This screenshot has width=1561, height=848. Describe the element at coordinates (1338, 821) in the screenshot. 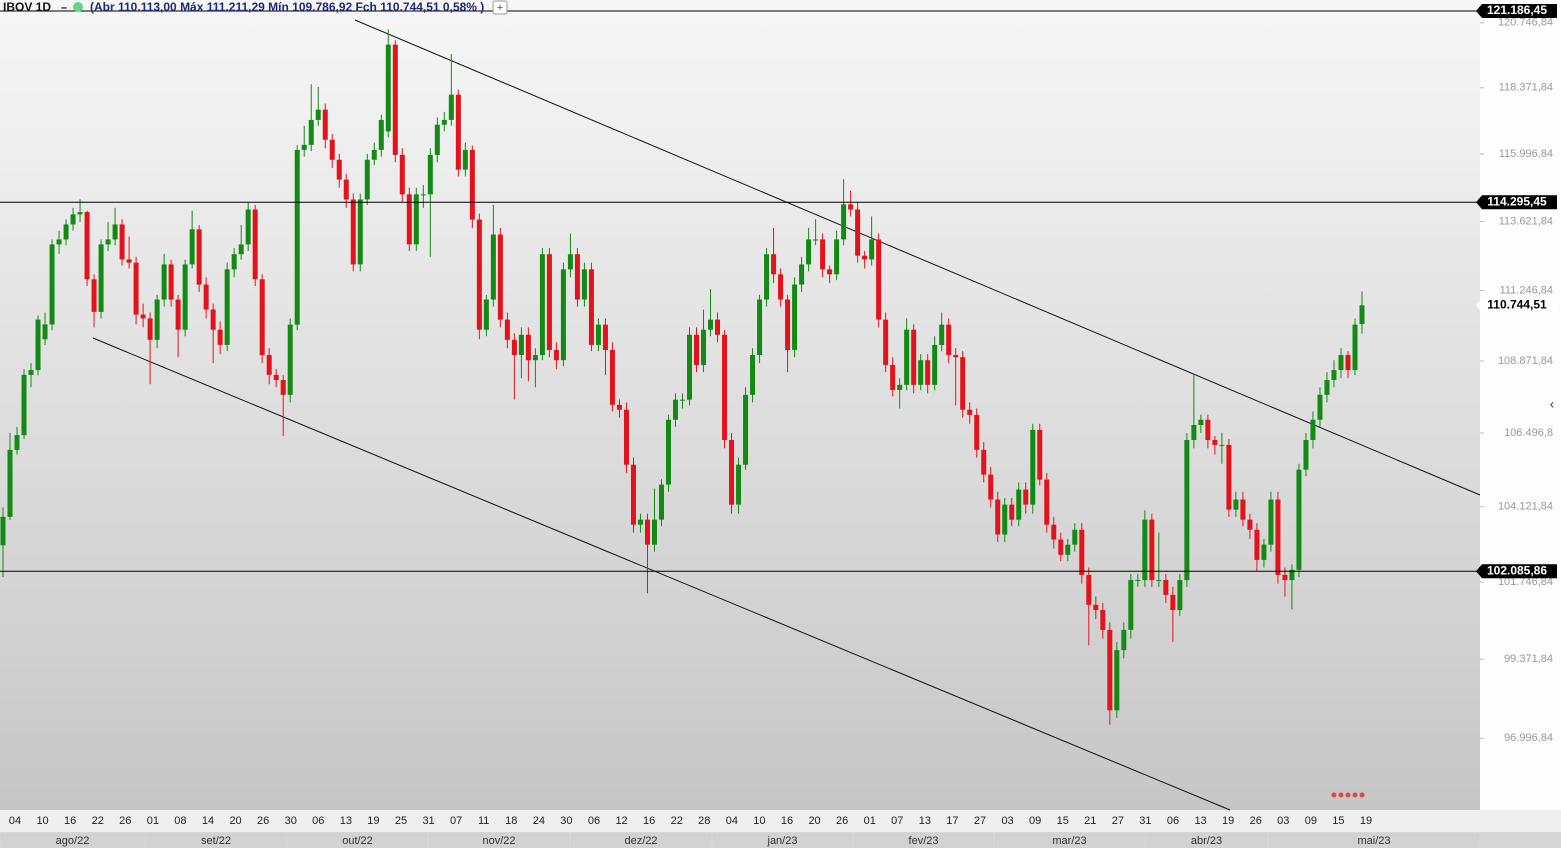

I see `x-tick-label: 15` at that location.